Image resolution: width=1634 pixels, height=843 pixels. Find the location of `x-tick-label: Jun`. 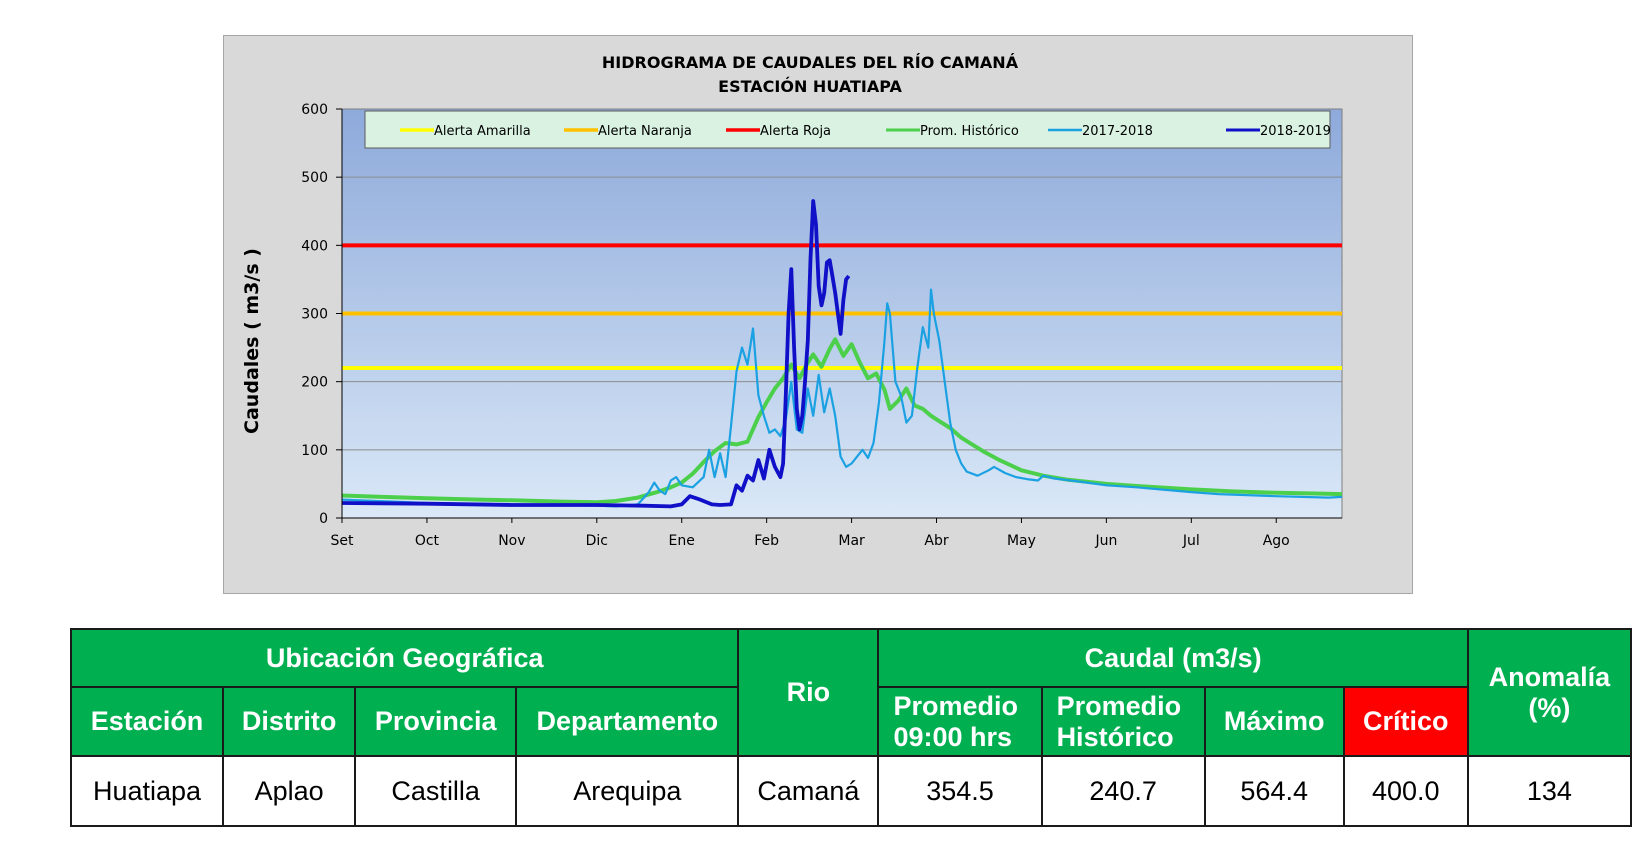

x-tick-label: Jun is located at coordinates (1105, 541).